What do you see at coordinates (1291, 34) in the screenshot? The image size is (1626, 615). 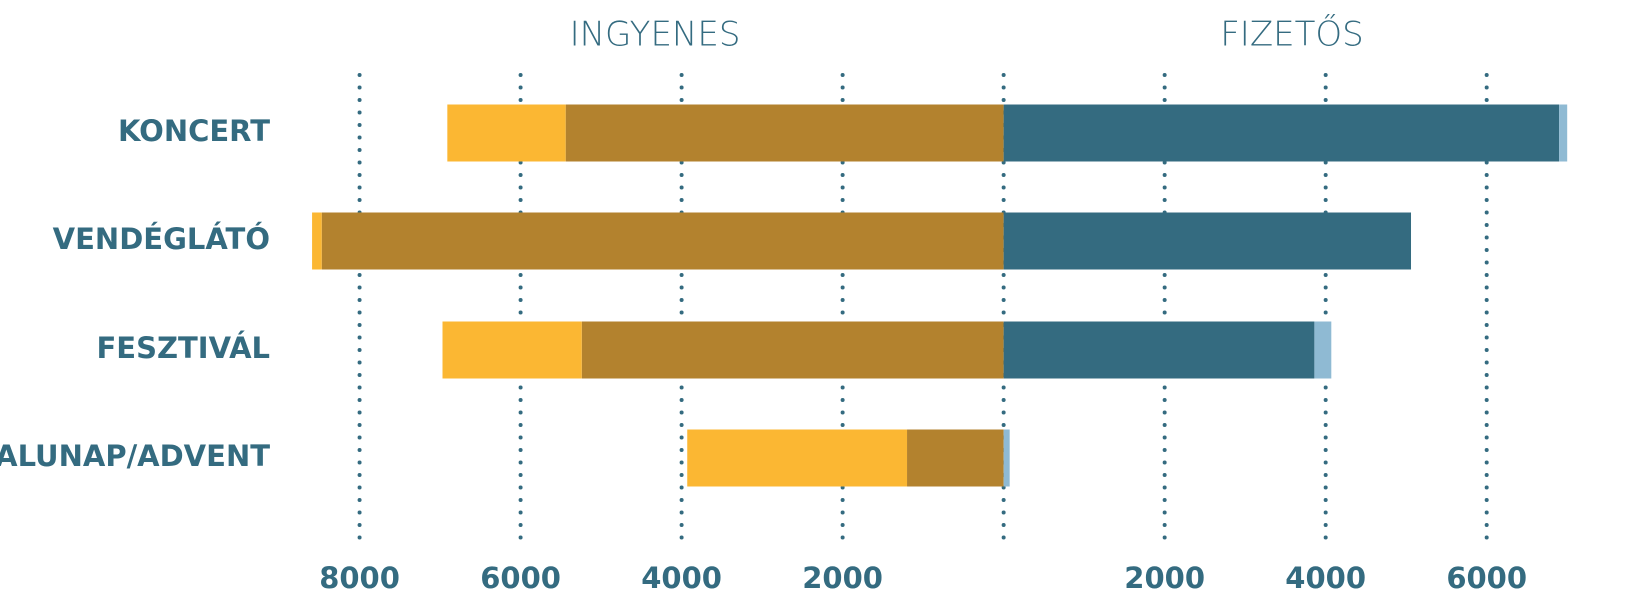 I see `right-header: FIZETŐS` at bounding box center [1291, 34].